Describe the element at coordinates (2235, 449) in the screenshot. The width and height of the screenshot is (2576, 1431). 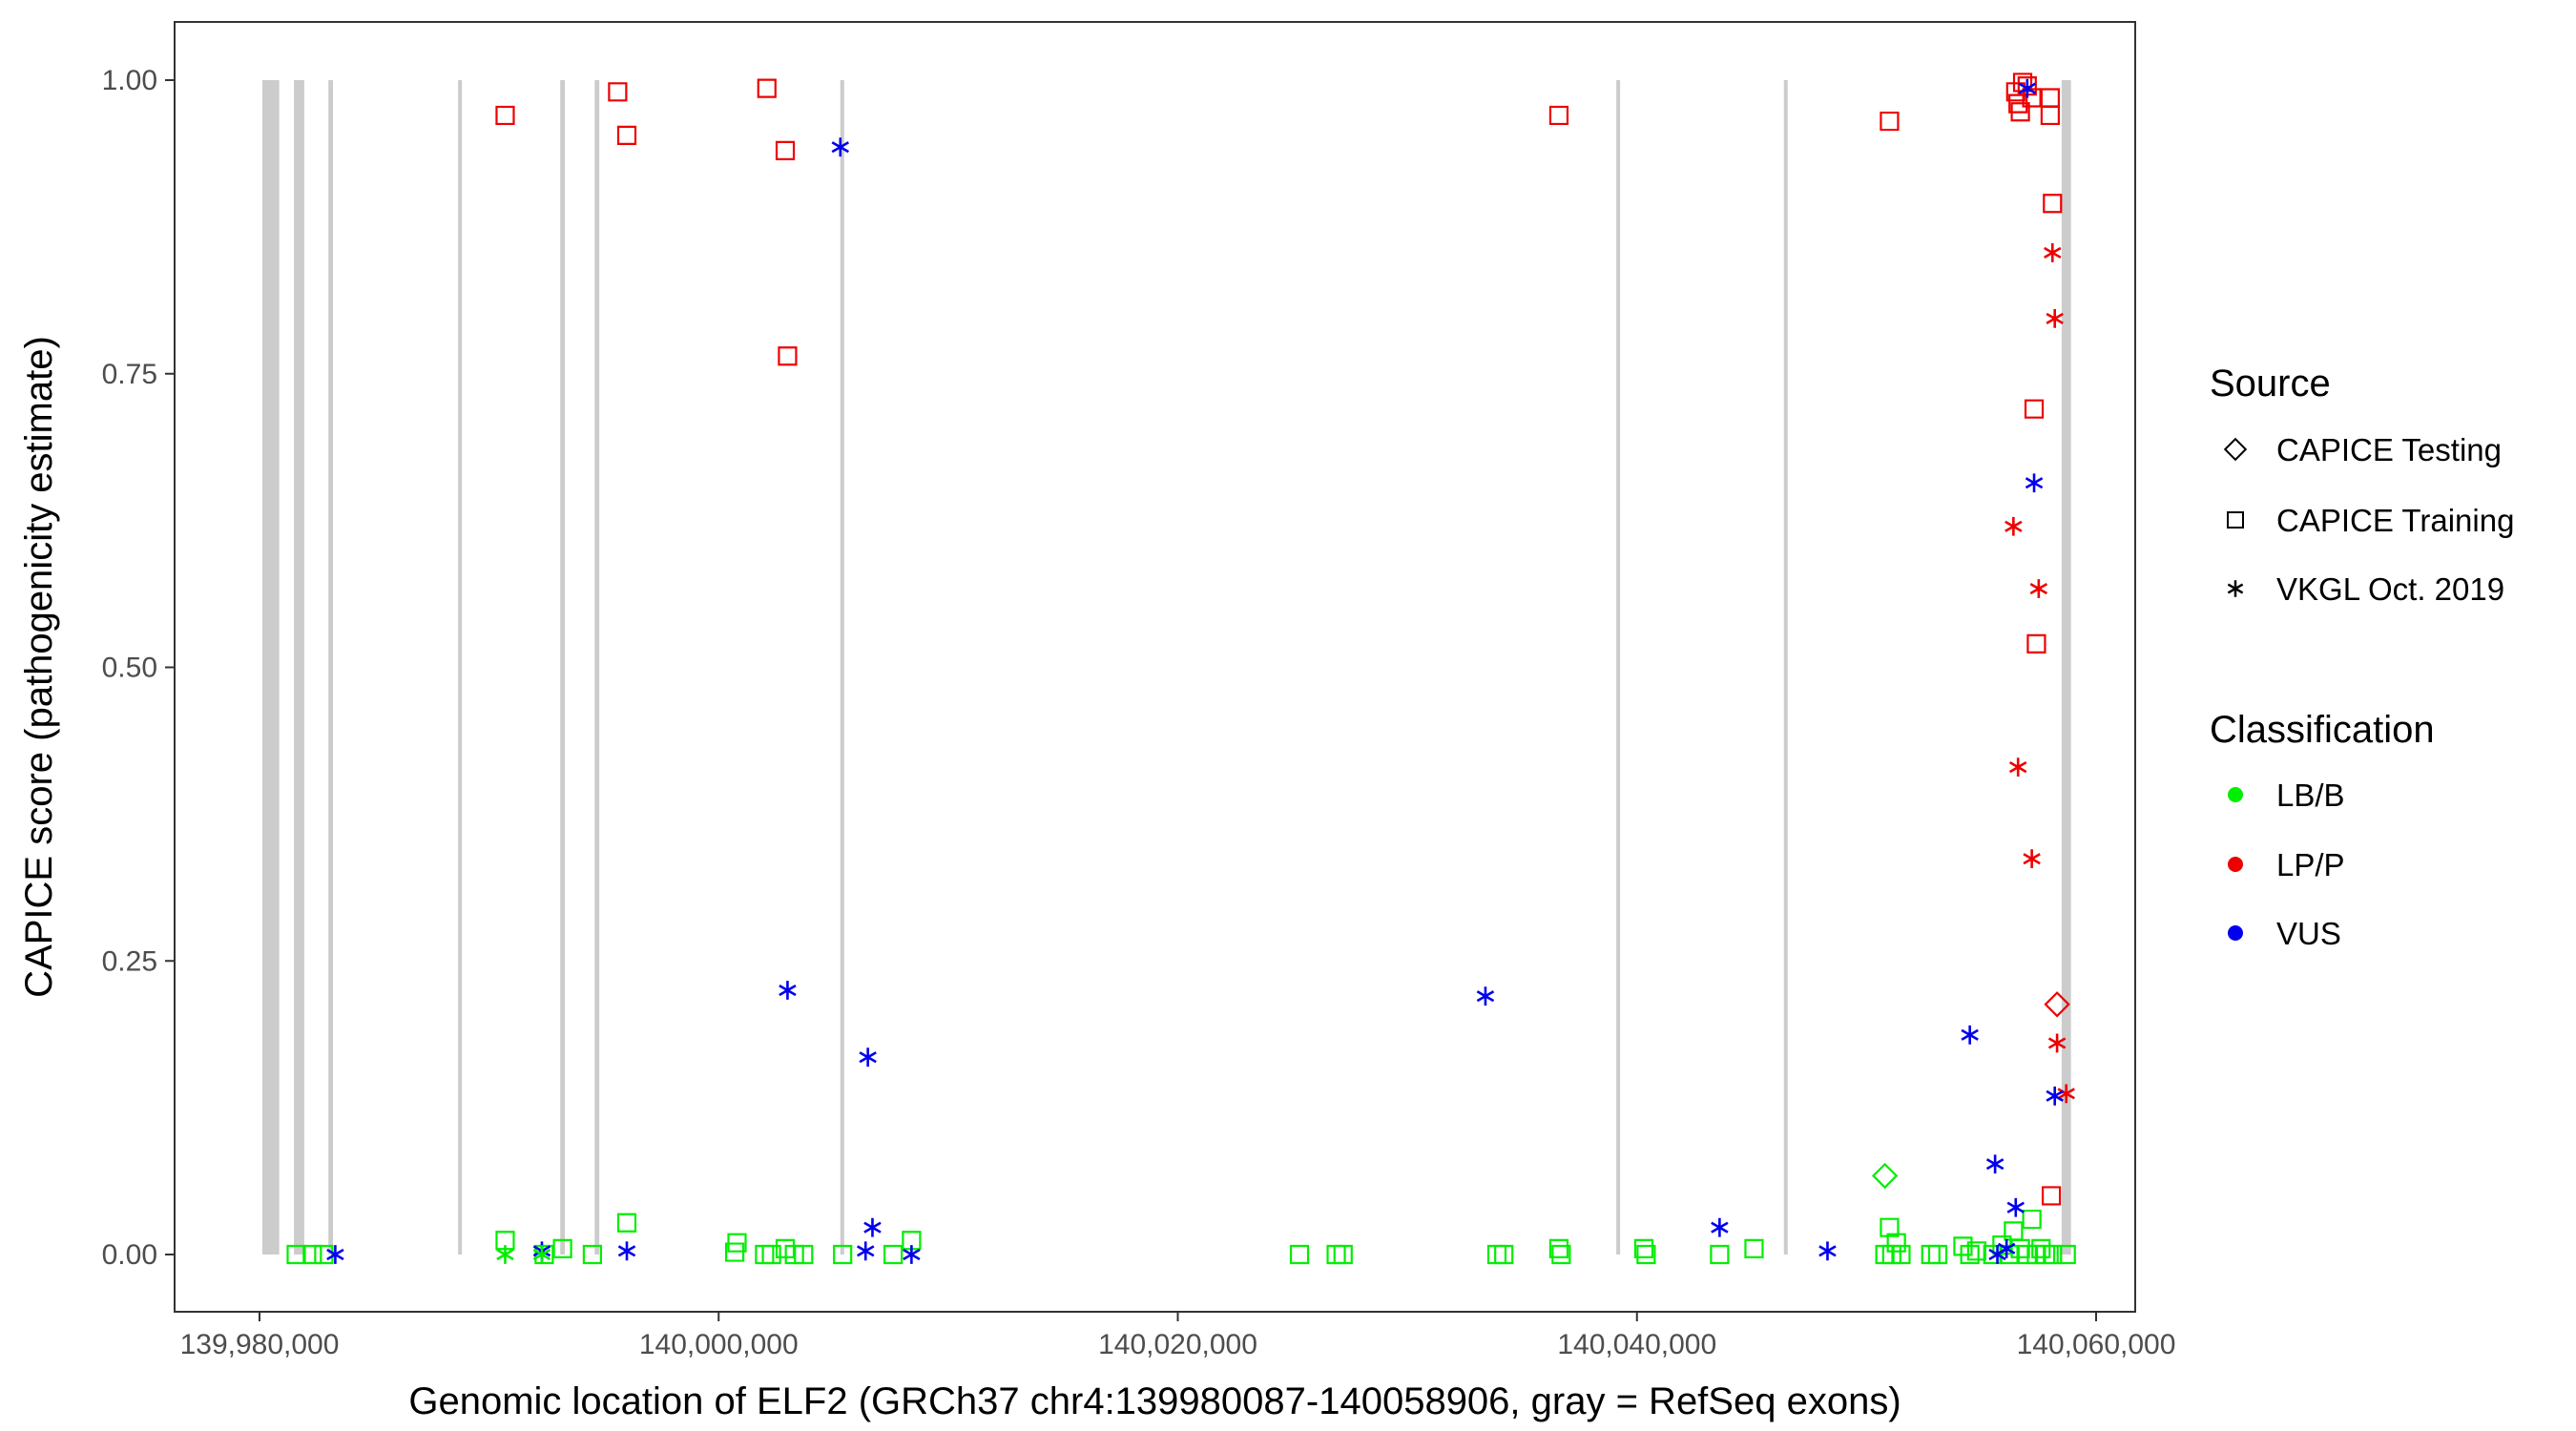
I see `diamond-icon` at that location.